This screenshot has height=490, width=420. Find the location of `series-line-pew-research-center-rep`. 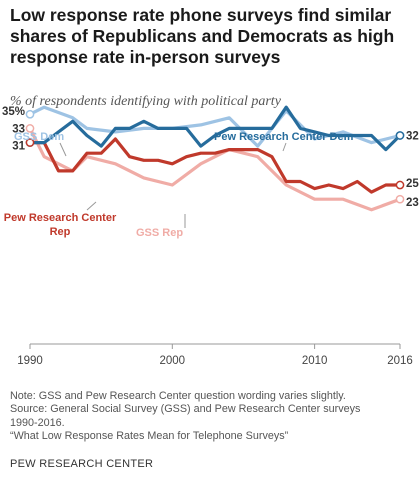

series-line-pew-research-center-rep is located at coordinates (215, 165).